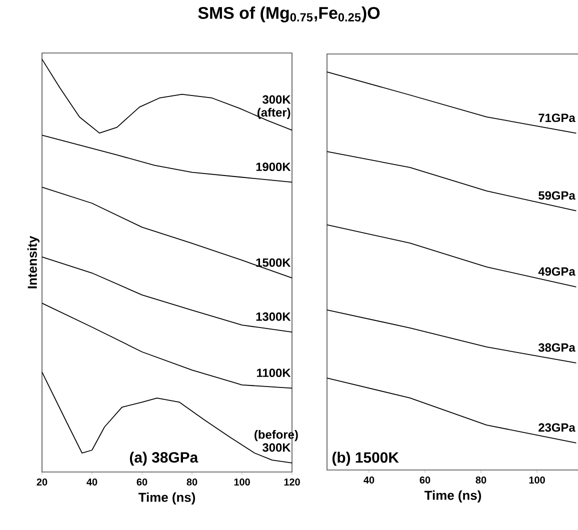  Describe the element at coordinates (557, 347) in the screenshot. I see `series-label: 38GPa` at that location.